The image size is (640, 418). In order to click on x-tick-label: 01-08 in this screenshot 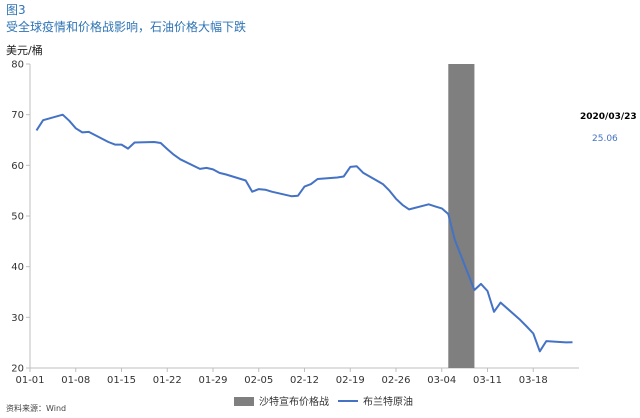, I will do `click(75, 380)`.